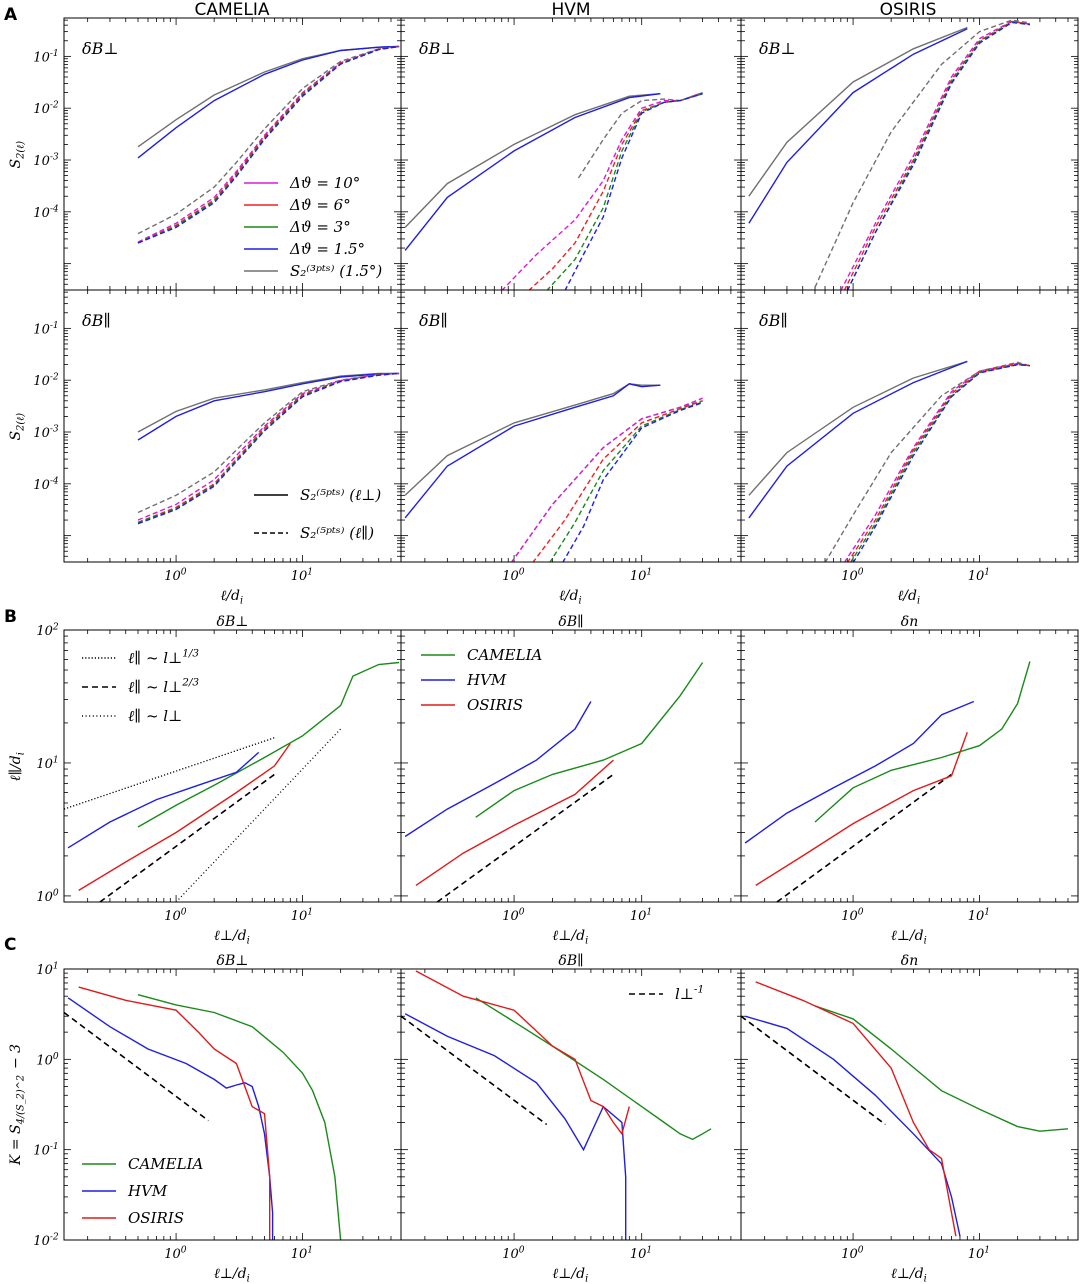  What do you see at coordinates (17, 766) in the screenshot?
I see `y-axis-label: ℓ∥/di` at bounding box center [17, 766].